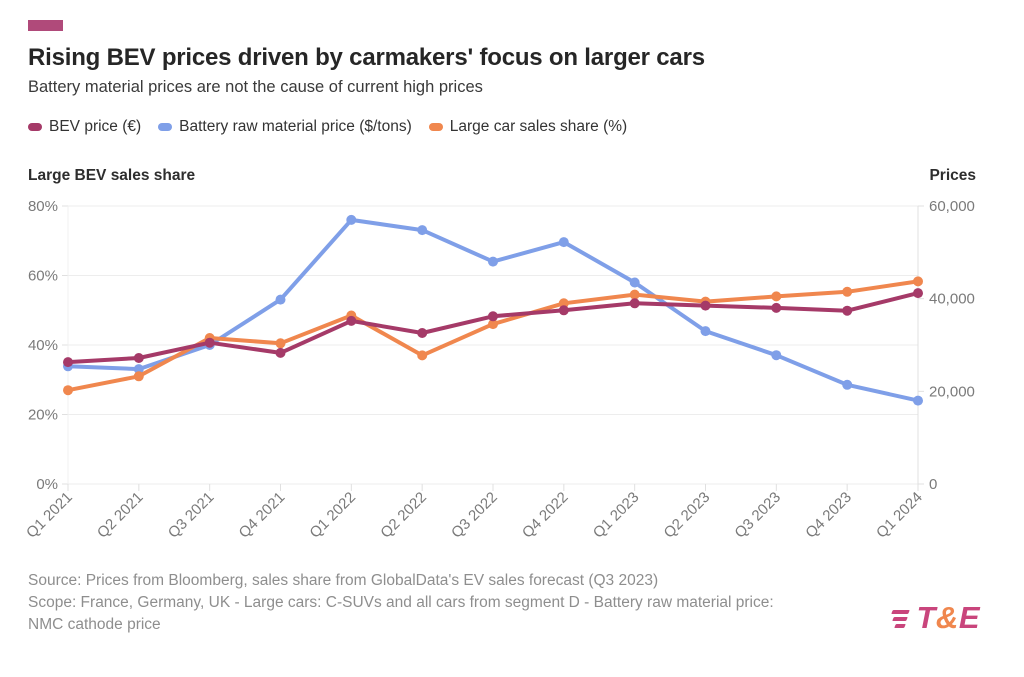 The image size is (1024, 677). What do you see at coordinates (757, 515) in the screenshot?
I see `x-axis-label: Q3 2023` at bounding box center [757, 515].